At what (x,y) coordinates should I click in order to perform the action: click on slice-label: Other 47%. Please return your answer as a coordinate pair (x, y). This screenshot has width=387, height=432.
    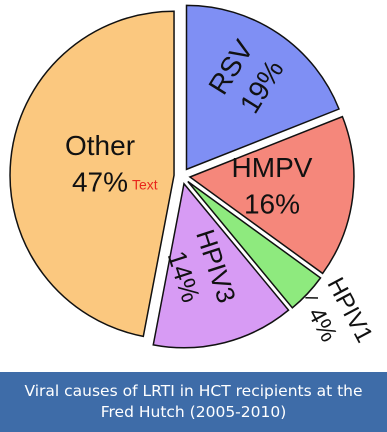
    Looking at the image, I should click on (100, 163).